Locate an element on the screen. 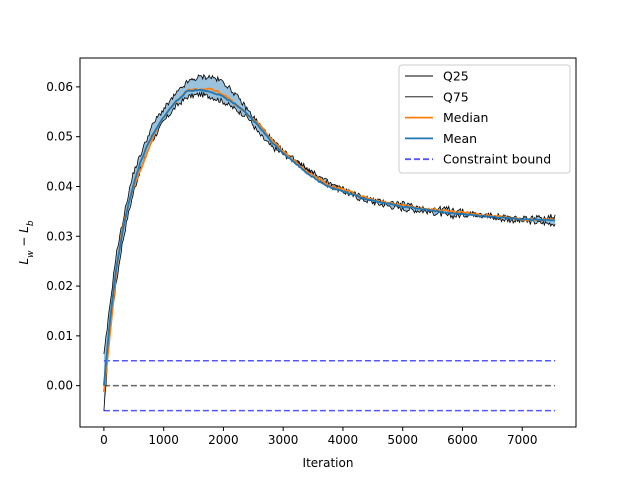 The height and width of the screenshot is (480, 640). x-tick-label: 3000 is located at coordinates (283, 440).